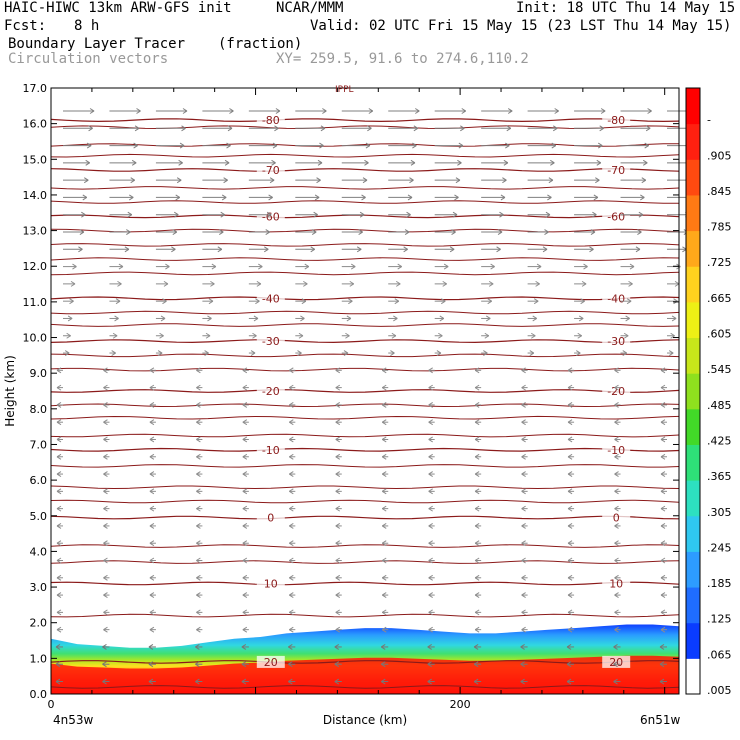 This screenshot has height=740, width=740. I want to click on colorbar-label: .245, so click(719, 547).